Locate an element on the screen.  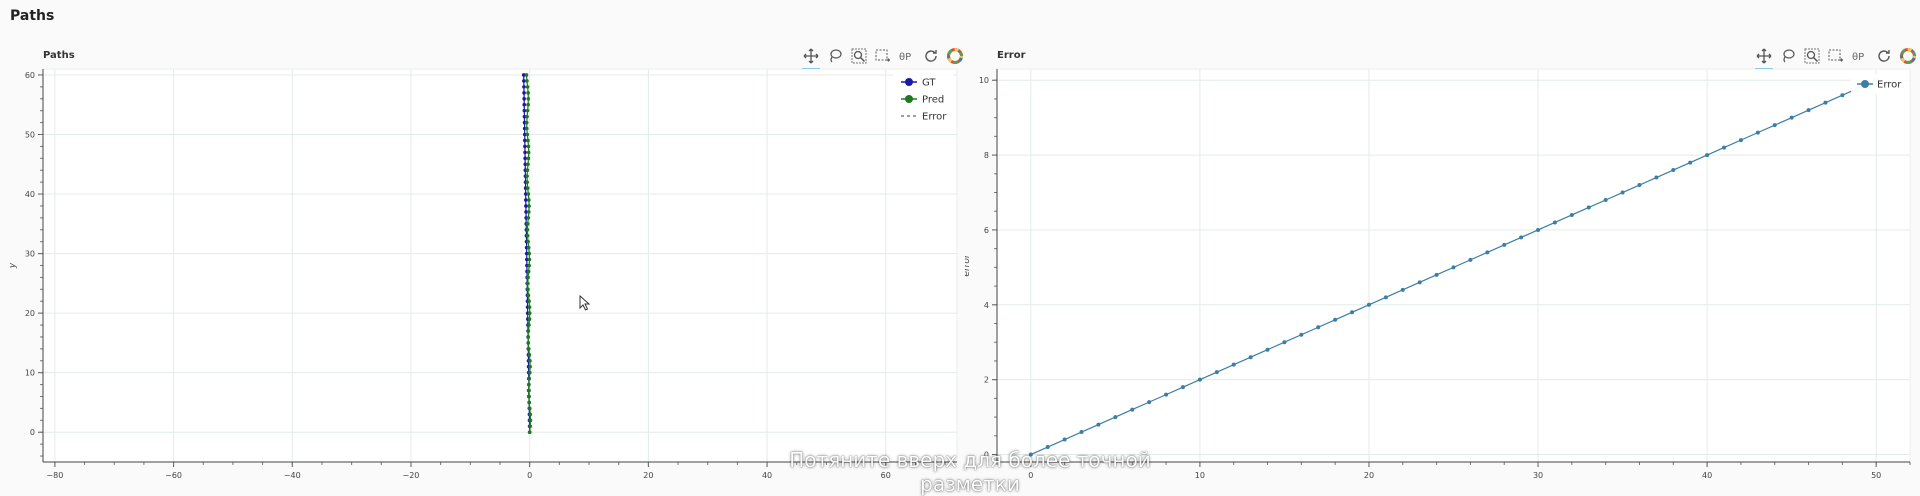
error-chart-title: Error is located at coordinates (1011, 55).